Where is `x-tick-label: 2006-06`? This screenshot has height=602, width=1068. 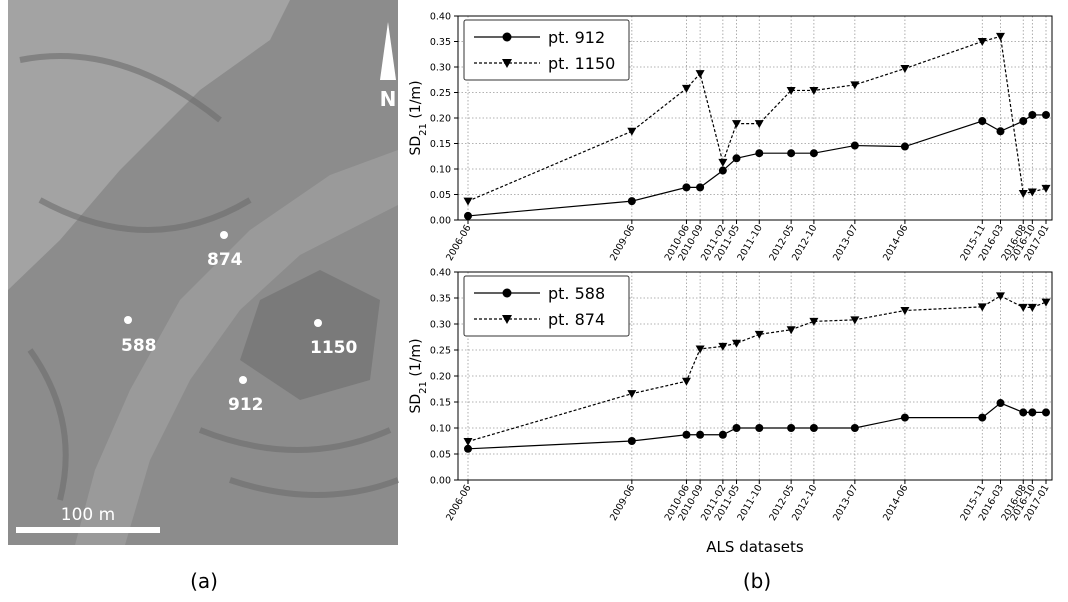 x-tick-label: 2006-06 is located at coordinates (458, 503).